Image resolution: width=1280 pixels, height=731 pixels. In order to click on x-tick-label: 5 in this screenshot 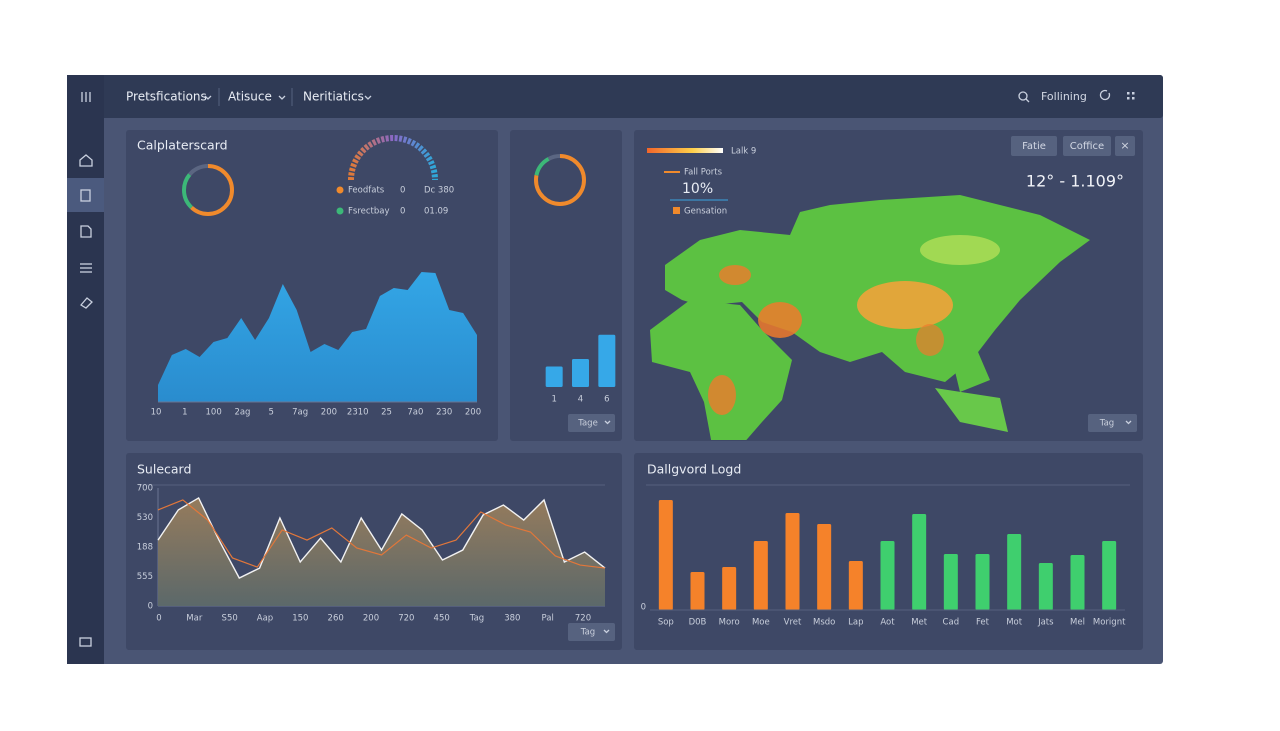, I will do `click(271, 413)`.